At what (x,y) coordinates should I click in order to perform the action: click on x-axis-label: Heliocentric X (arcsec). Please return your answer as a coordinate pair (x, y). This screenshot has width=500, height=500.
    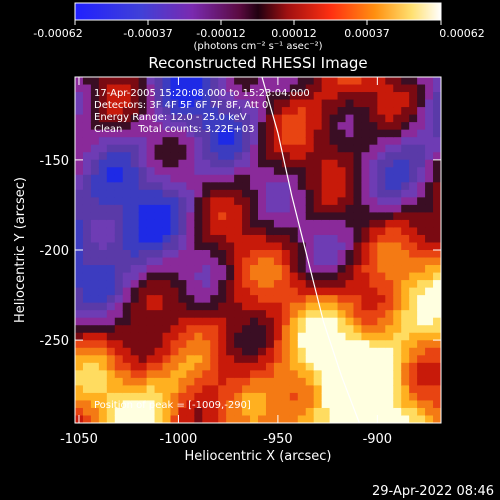
    Looking at the image, I should click on (258, 456).